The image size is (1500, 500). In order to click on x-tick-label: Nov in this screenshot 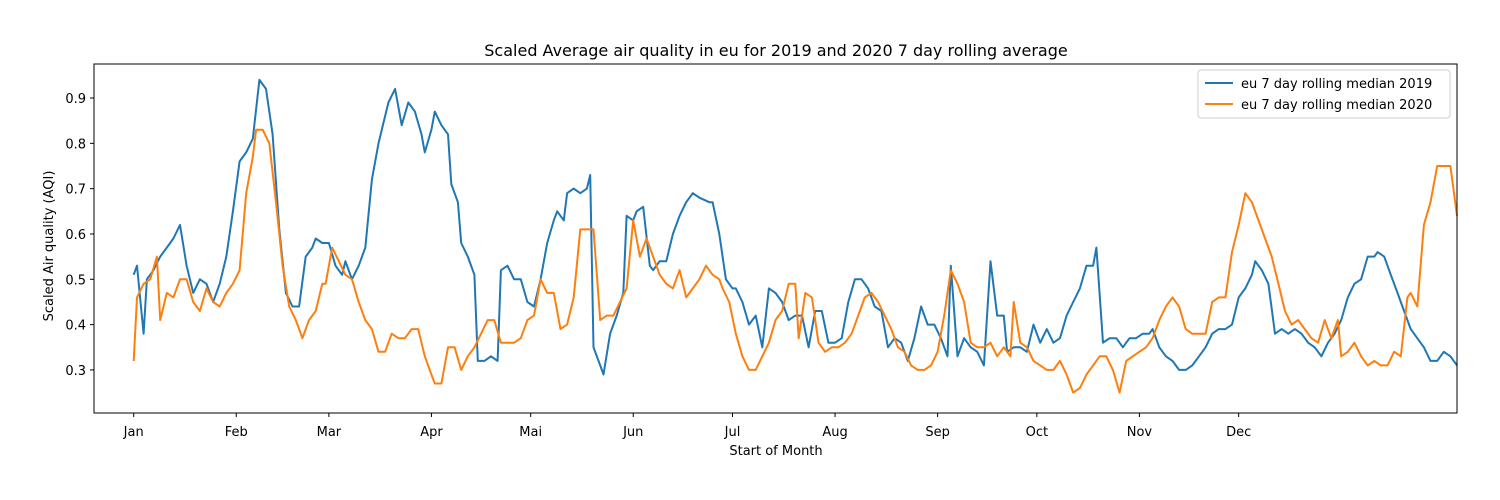, I will do `click(1140, 432)`.